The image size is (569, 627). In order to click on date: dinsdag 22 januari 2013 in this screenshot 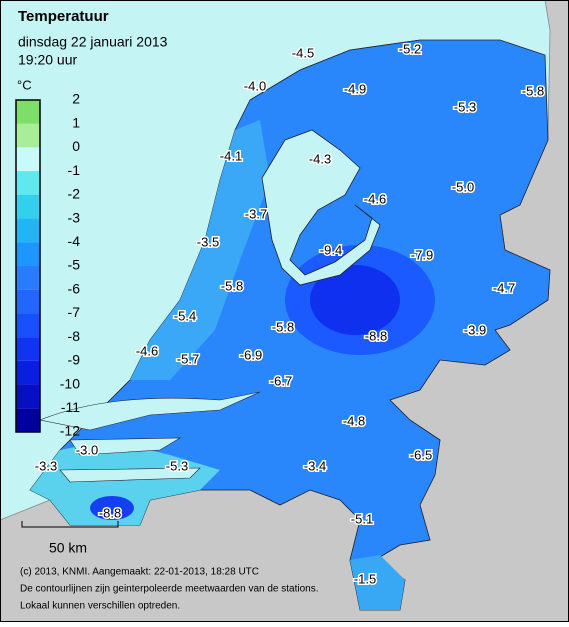, I will do `click(93, 42)`.